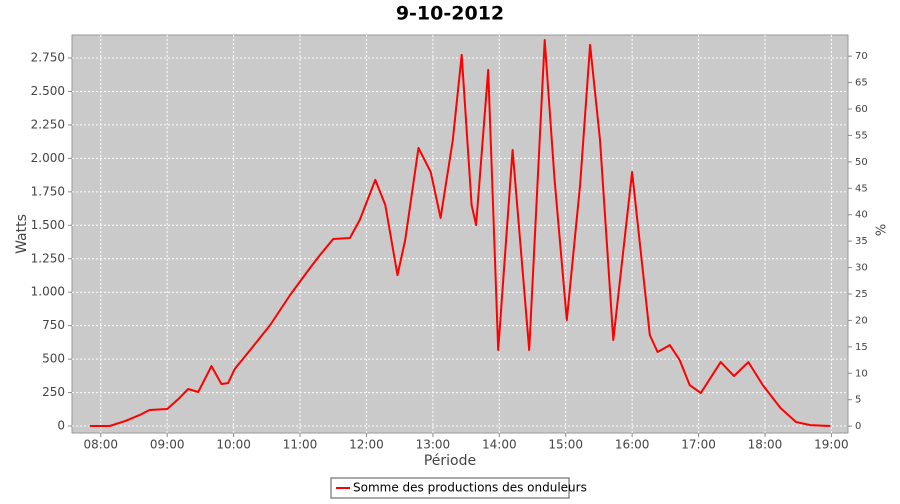 The image size is (900, 504). Describe the element at coordinates (233, 445) in the screenshot. I see `x-tick-label: 10:00` at that location.